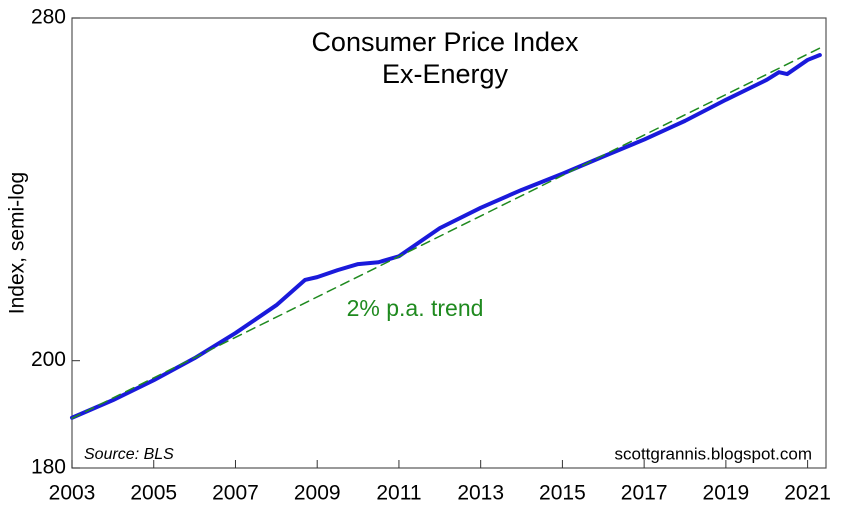  Describe the element at coordinates (445, 42) in the screenshot. I see `chart-title: Consumer Price Index` at that location.